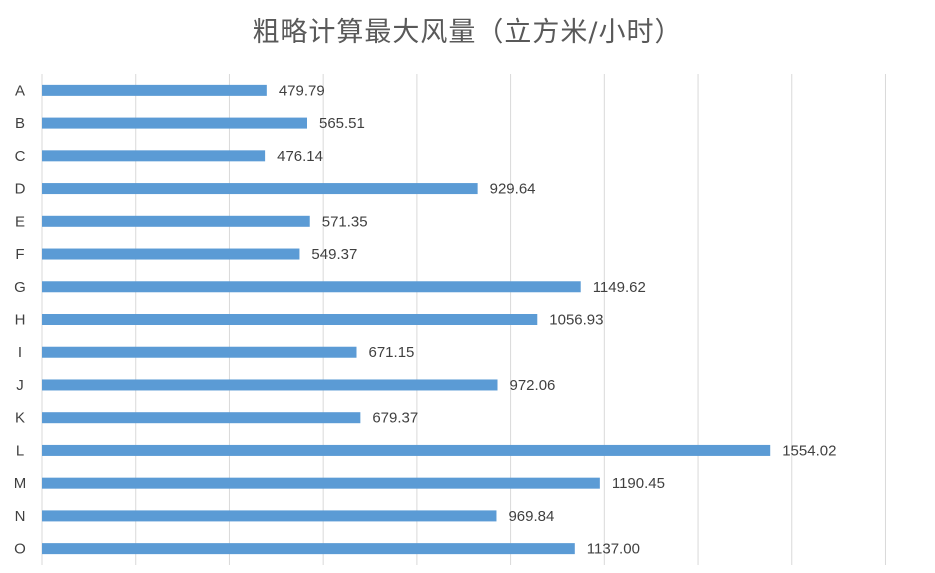 This screenshot has height=573, width=935. I want to click on category-label: D, so click(20, 189).